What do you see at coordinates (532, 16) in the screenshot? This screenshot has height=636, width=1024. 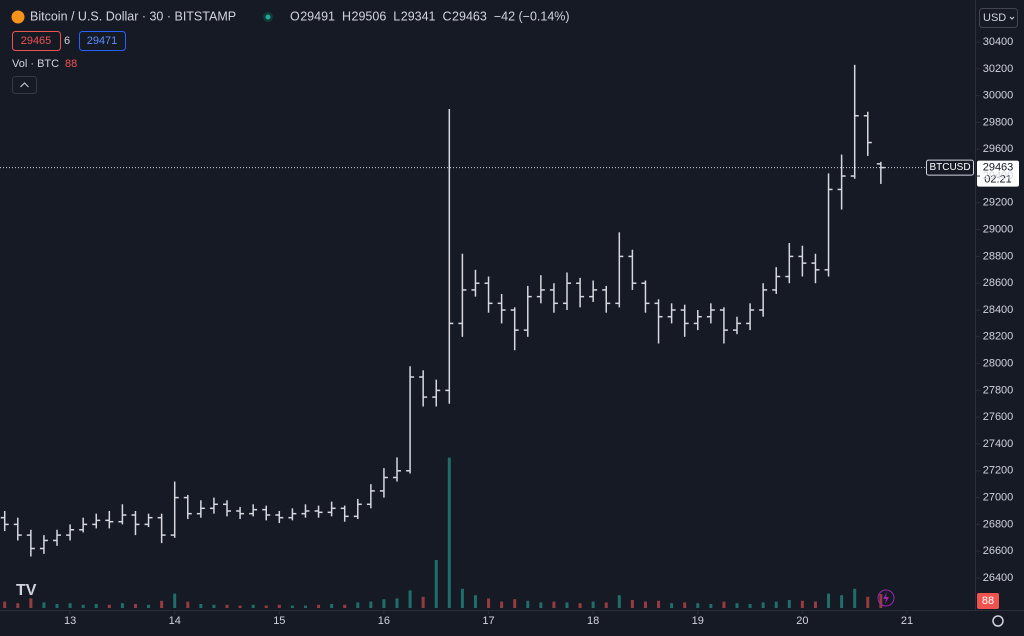 I see `legend-value: −42 (−0.14%)` at bounding box center [532, 16].